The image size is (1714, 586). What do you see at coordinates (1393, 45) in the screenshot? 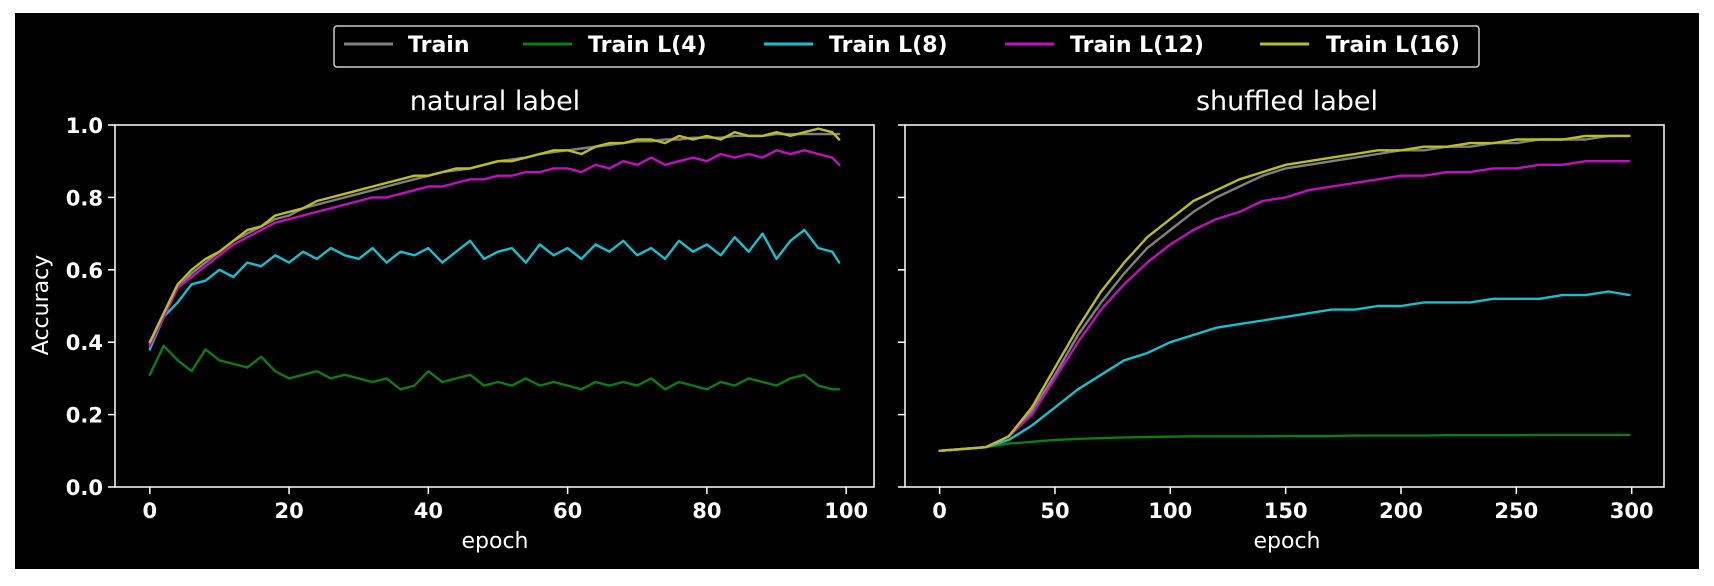
I see `legend-label-train-l16: Train L(16)` at bounding box center [1393, 45].